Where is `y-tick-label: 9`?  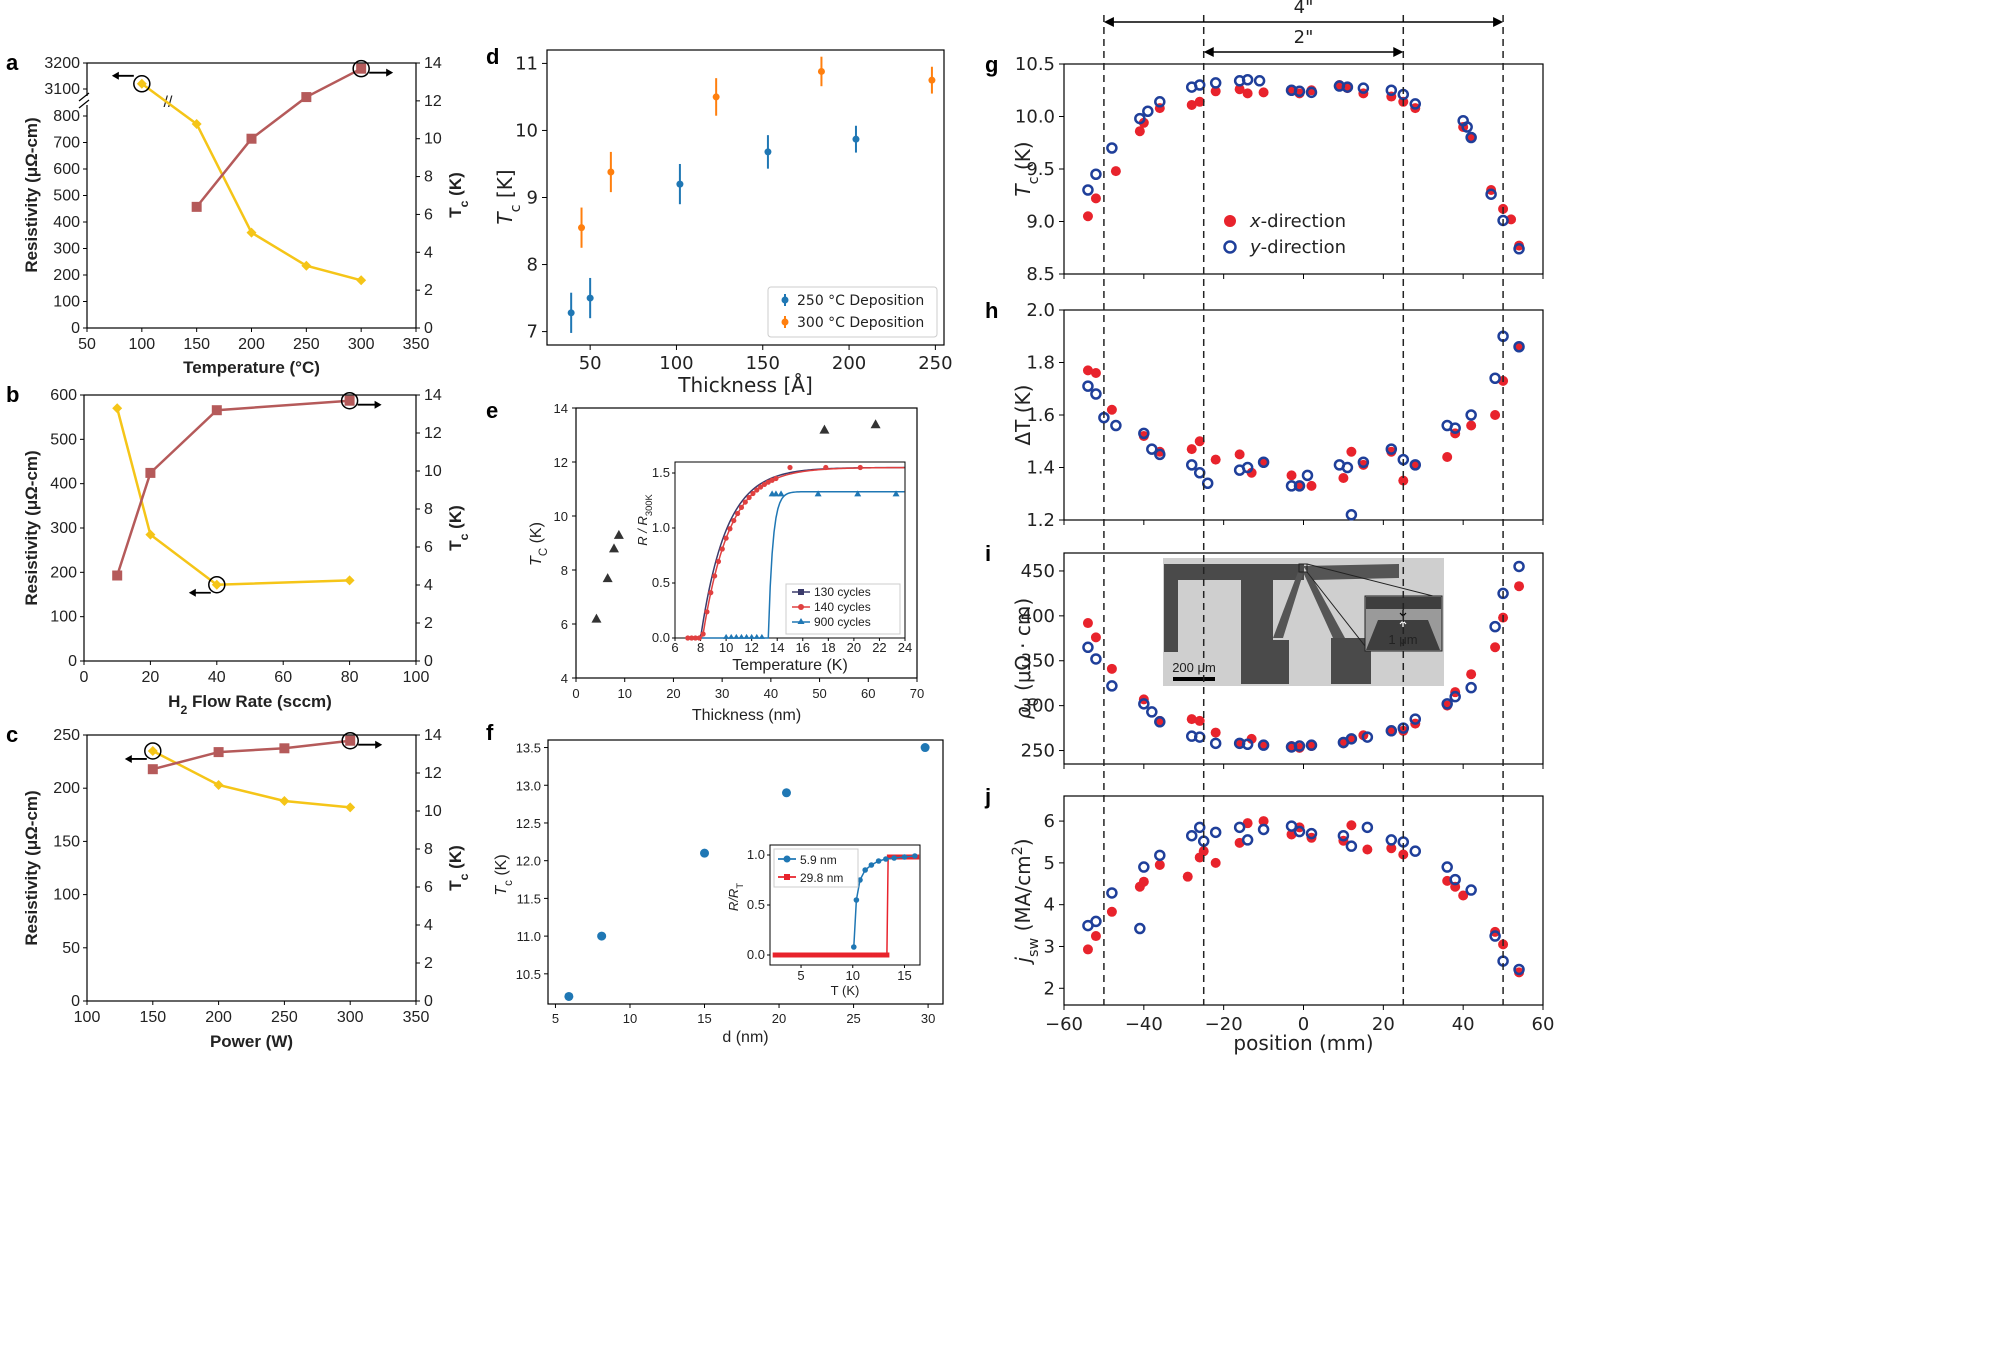 y-tick-label: 9 is located at coordinates (532, 198).